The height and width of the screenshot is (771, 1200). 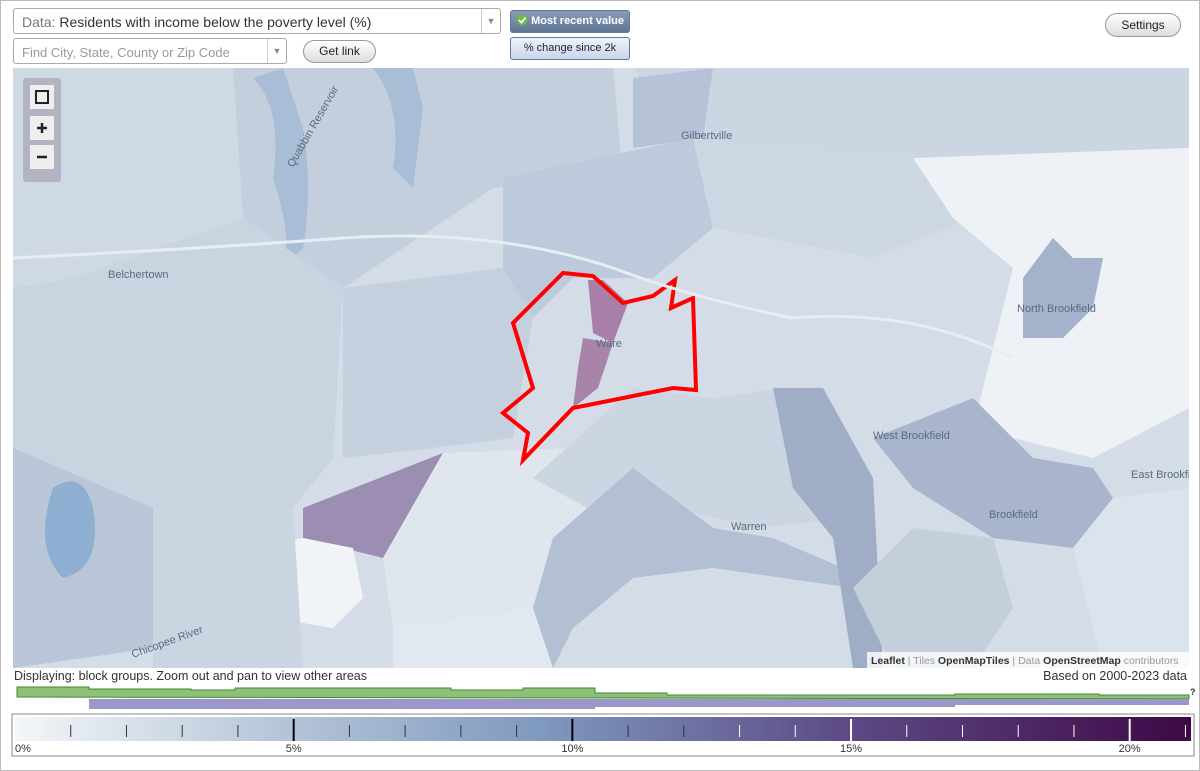 What do you see at coordinates (1193, 692) in the screenshot?
I see `help-marker: ?` at bounding box center [1193, 692].